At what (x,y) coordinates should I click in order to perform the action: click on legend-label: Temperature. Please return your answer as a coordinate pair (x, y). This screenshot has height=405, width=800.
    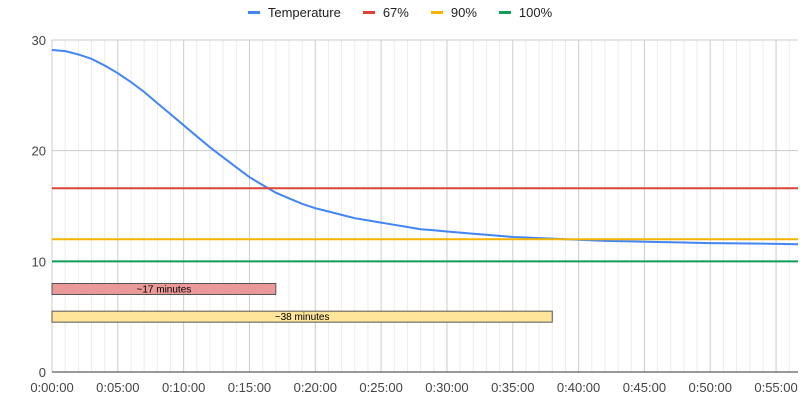
    Looking at the image, I should click on (304, 12).